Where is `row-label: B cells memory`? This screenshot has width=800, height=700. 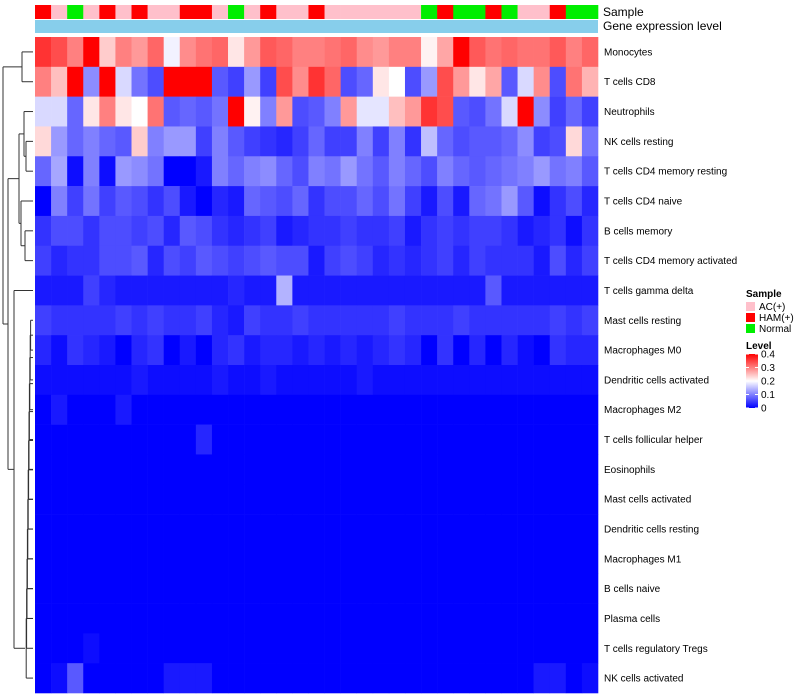
row-label: B cells memory is located at coordinates (638, 231).